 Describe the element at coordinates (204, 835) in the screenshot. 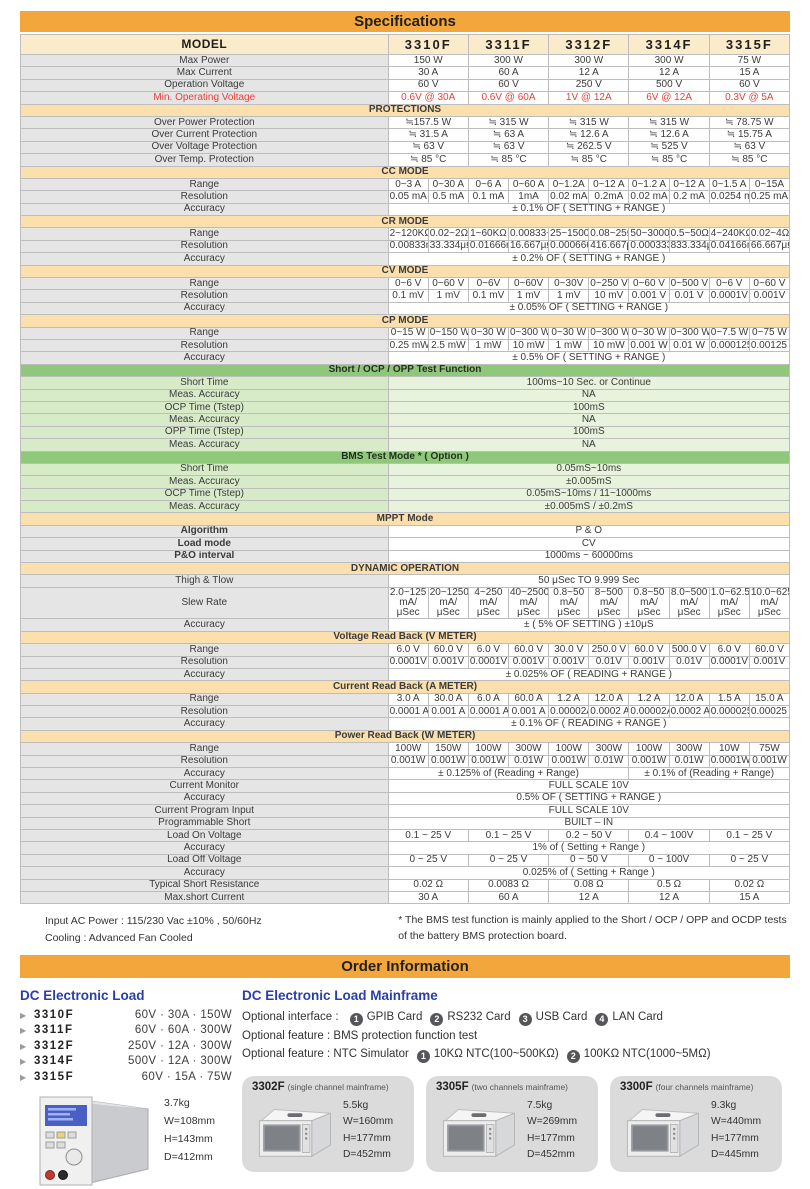

I see `row-label: Load On Voltage` at that location.